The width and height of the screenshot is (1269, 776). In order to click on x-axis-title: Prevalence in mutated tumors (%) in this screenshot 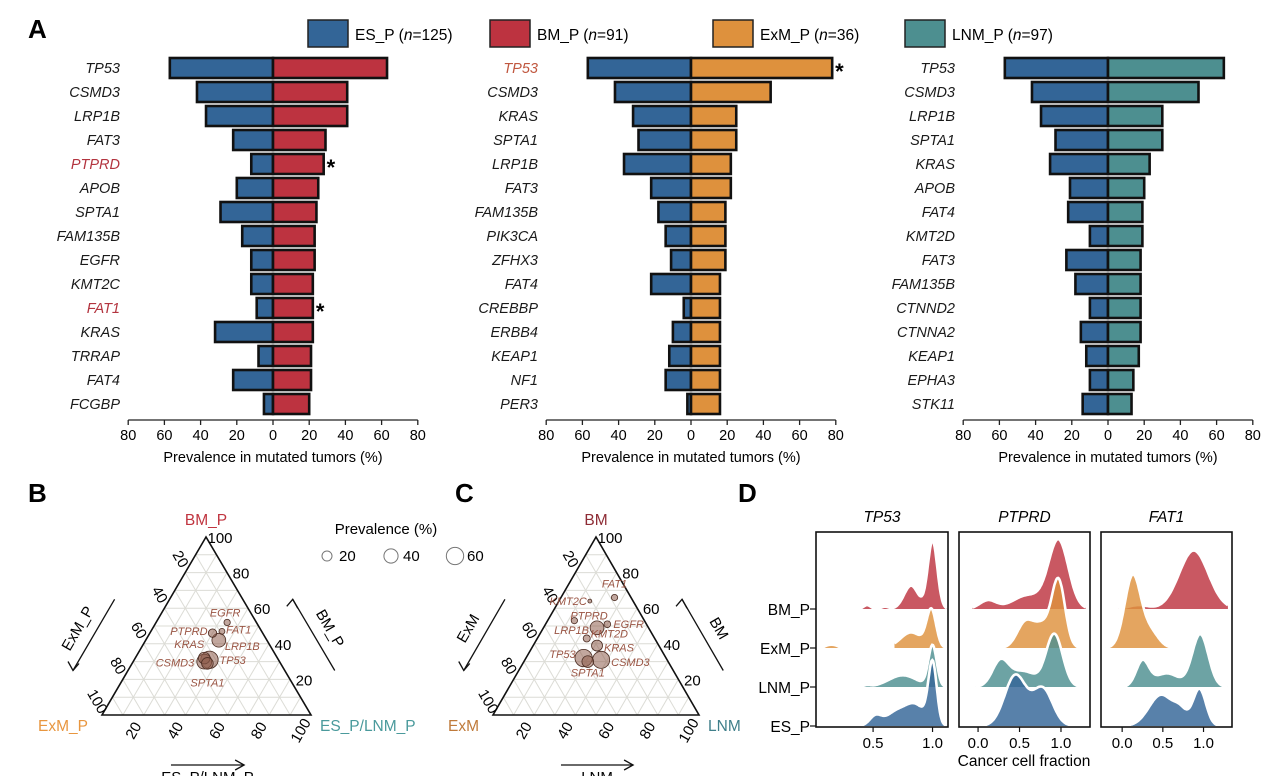, I will do `click(272, 458)`.